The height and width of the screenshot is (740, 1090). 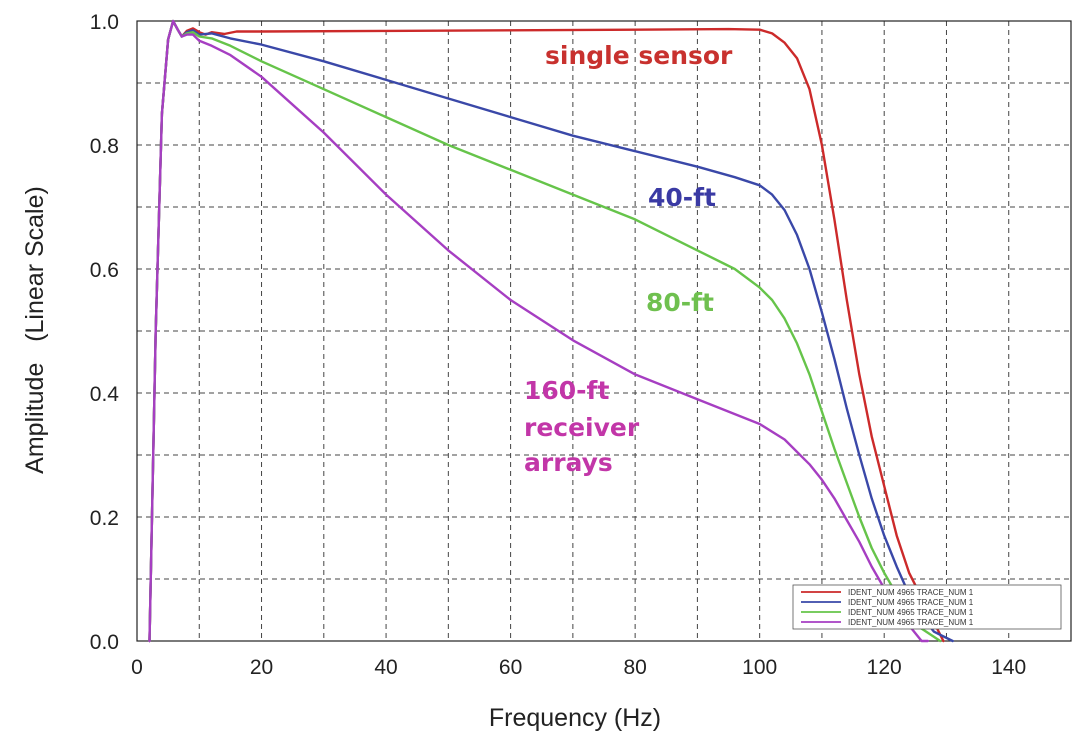 What do you see at coordinates (568, 462) in the screenshot?
I see `label-160-ft-line-3: arrays` at bounding box center [568, 462].